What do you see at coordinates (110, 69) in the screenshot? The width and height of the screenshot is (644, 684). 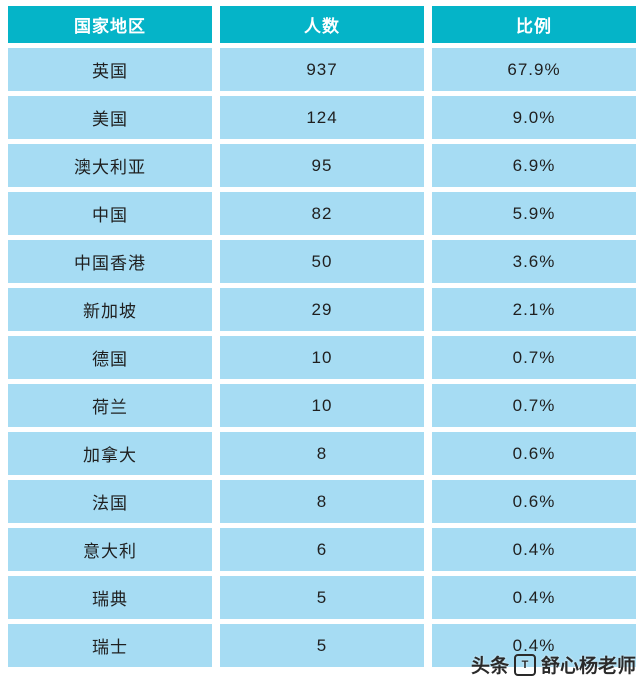 I see `cell-country: 英国` at bounding box center [110, 69].